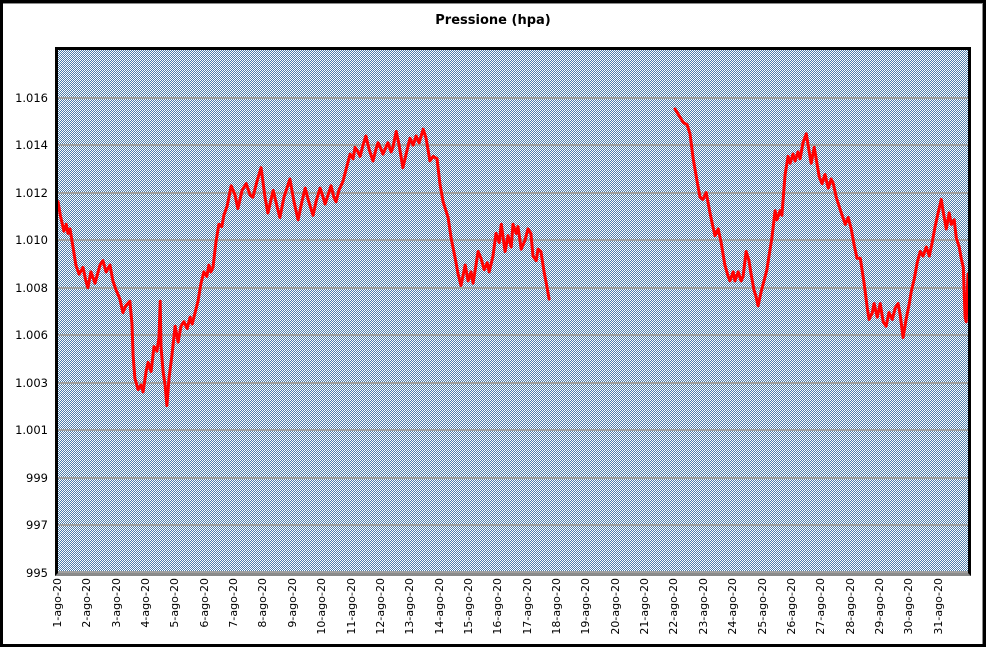  What do you see at coordinates (37, 477) in the screenshot?
I see `y-tick-label: 999` at bounding box center [37, 477].